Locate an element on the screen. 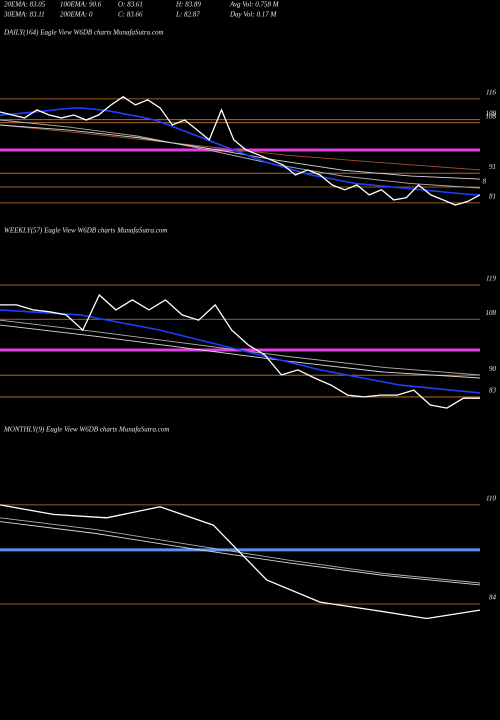  level-label: 116 is located at coordinates (491, 93).